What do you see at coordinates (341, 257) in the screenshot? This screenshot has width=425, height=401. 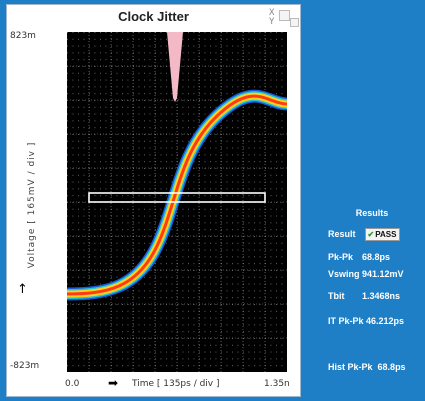 I see `pkpk-label: Pk-Pk` at bounding box center [341, 257].